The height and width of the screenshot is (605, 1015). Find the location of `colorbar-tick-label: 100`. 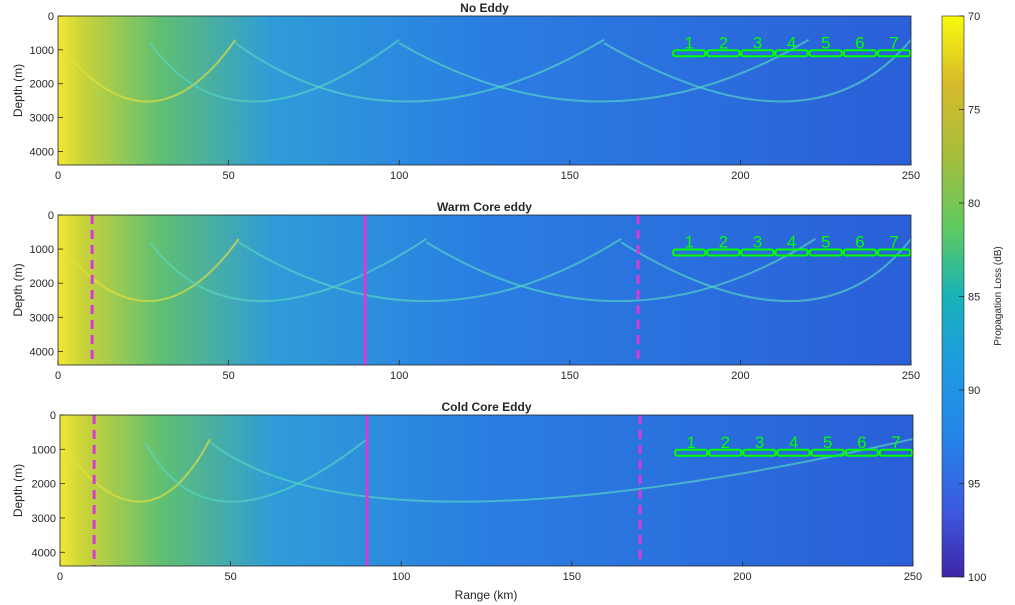

colorbar-tick-label: 100 is located at coordinates (977, 578).